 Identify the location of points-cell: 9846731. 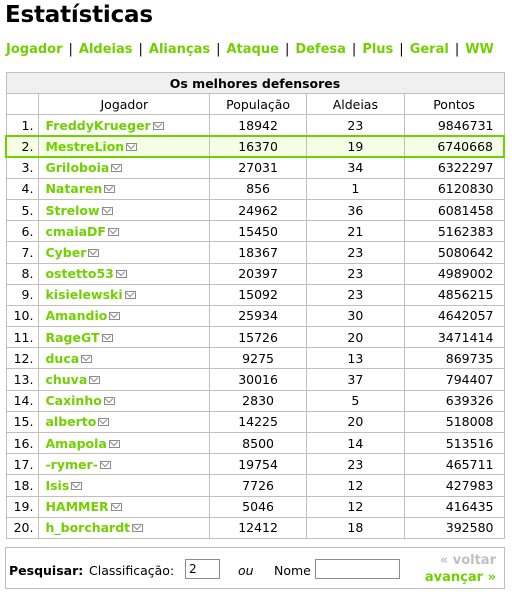
(454, 125).